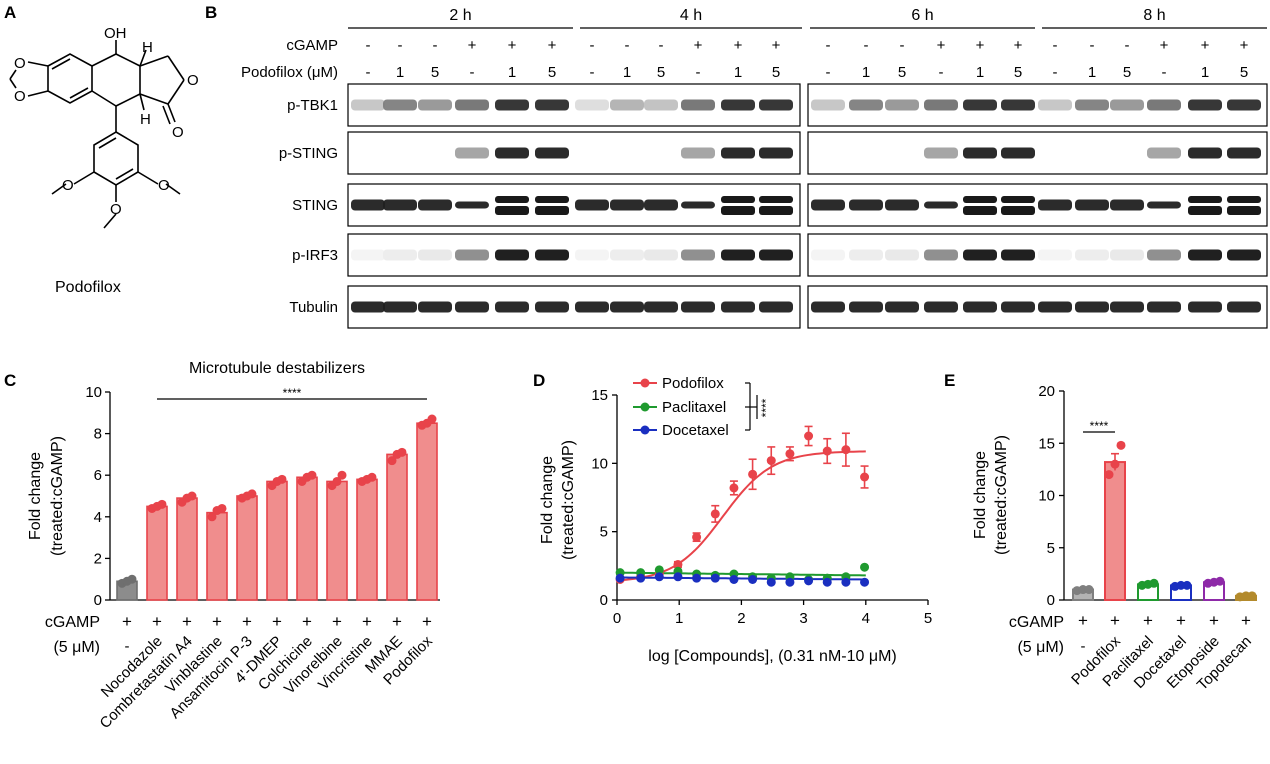 Image resolution: width=1270 pixels, height=764 pixels. Describe the element at coordinates (980, 495) in the screenshot. I see `y-axis-label-line1: Fold change` at that location.